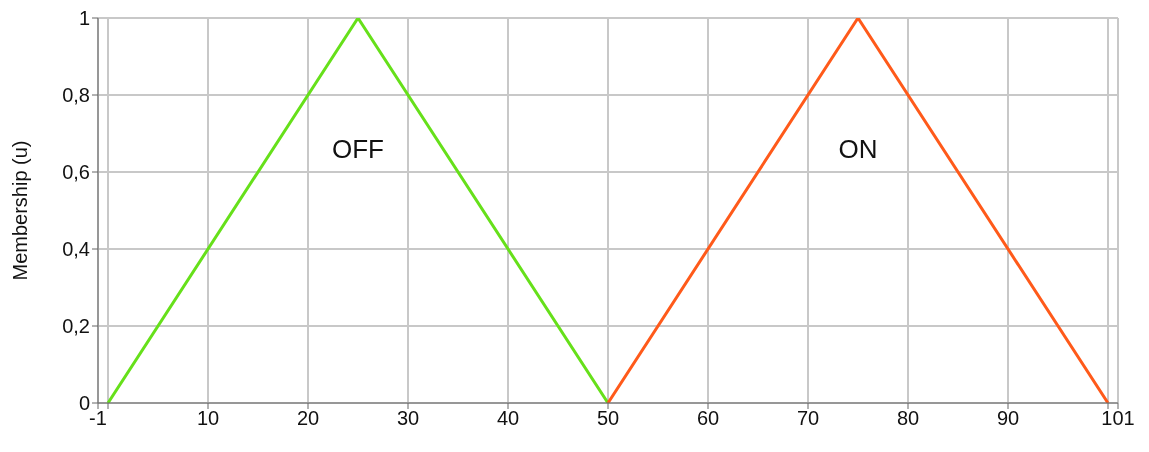 The image size is (1149, 452). What do you see at coordinates (1008, 418) in the screenshot?
I see `x-tick-label: 90` at bounding box center [1008, 418].